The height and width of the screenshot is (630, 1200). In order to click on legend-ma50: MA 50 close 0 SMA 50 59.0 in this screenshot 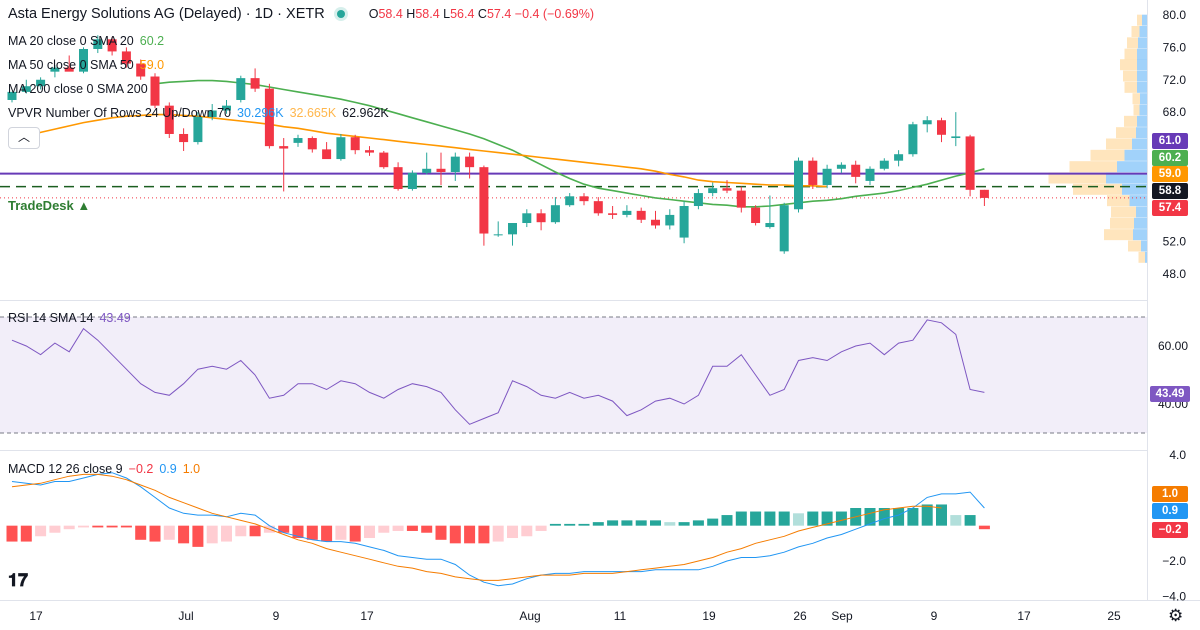, I will do `click(86, 65)`.